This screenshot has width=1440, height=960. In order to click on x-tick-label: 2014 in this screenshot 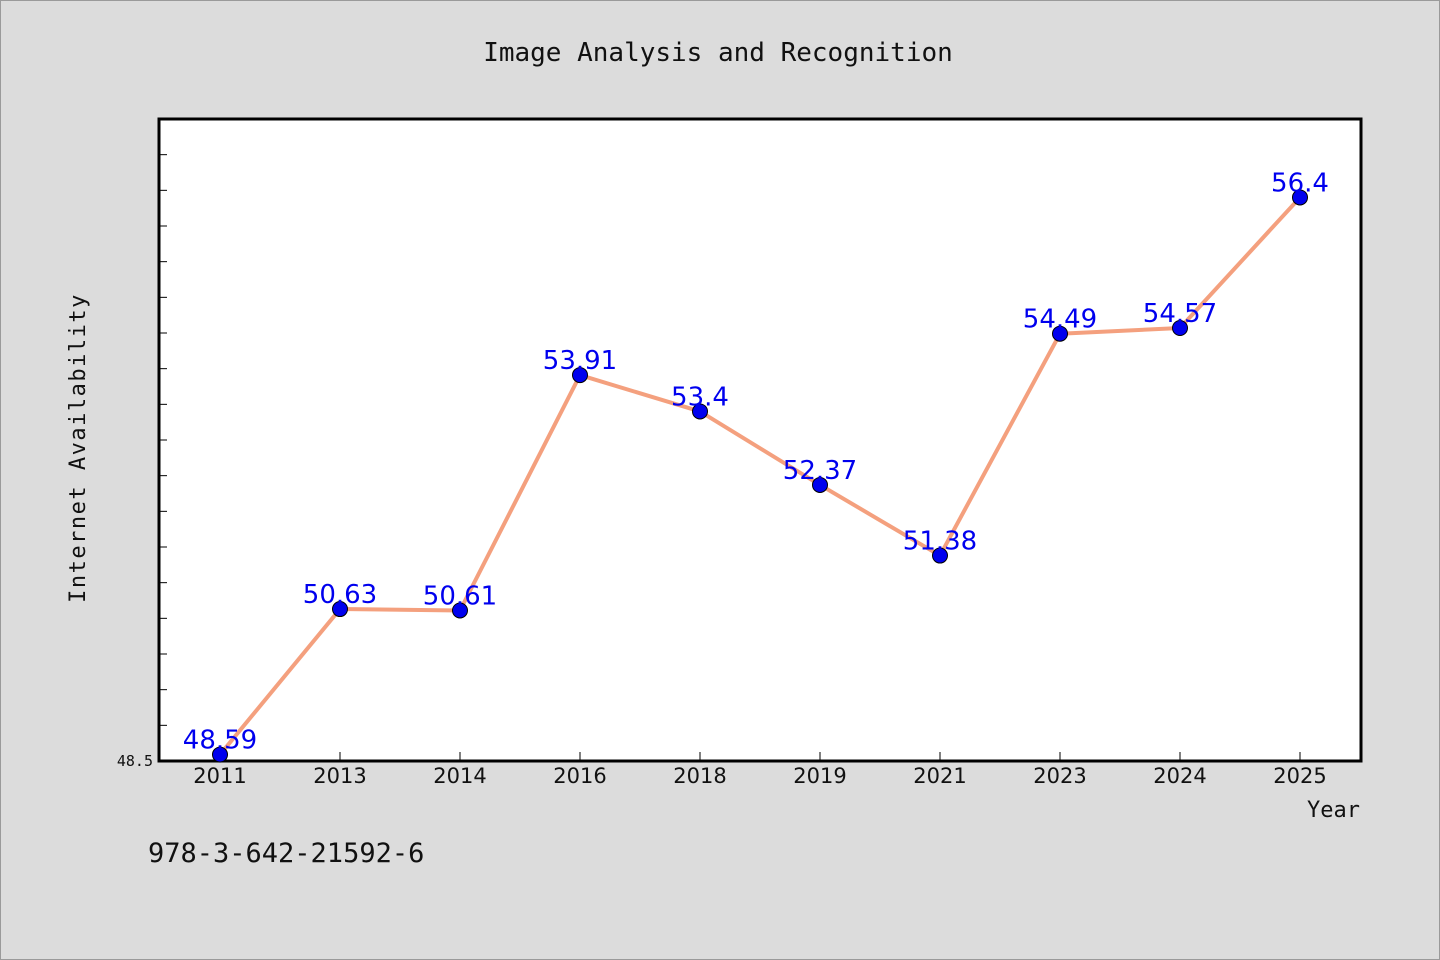, I will do `click(459, 776)`.